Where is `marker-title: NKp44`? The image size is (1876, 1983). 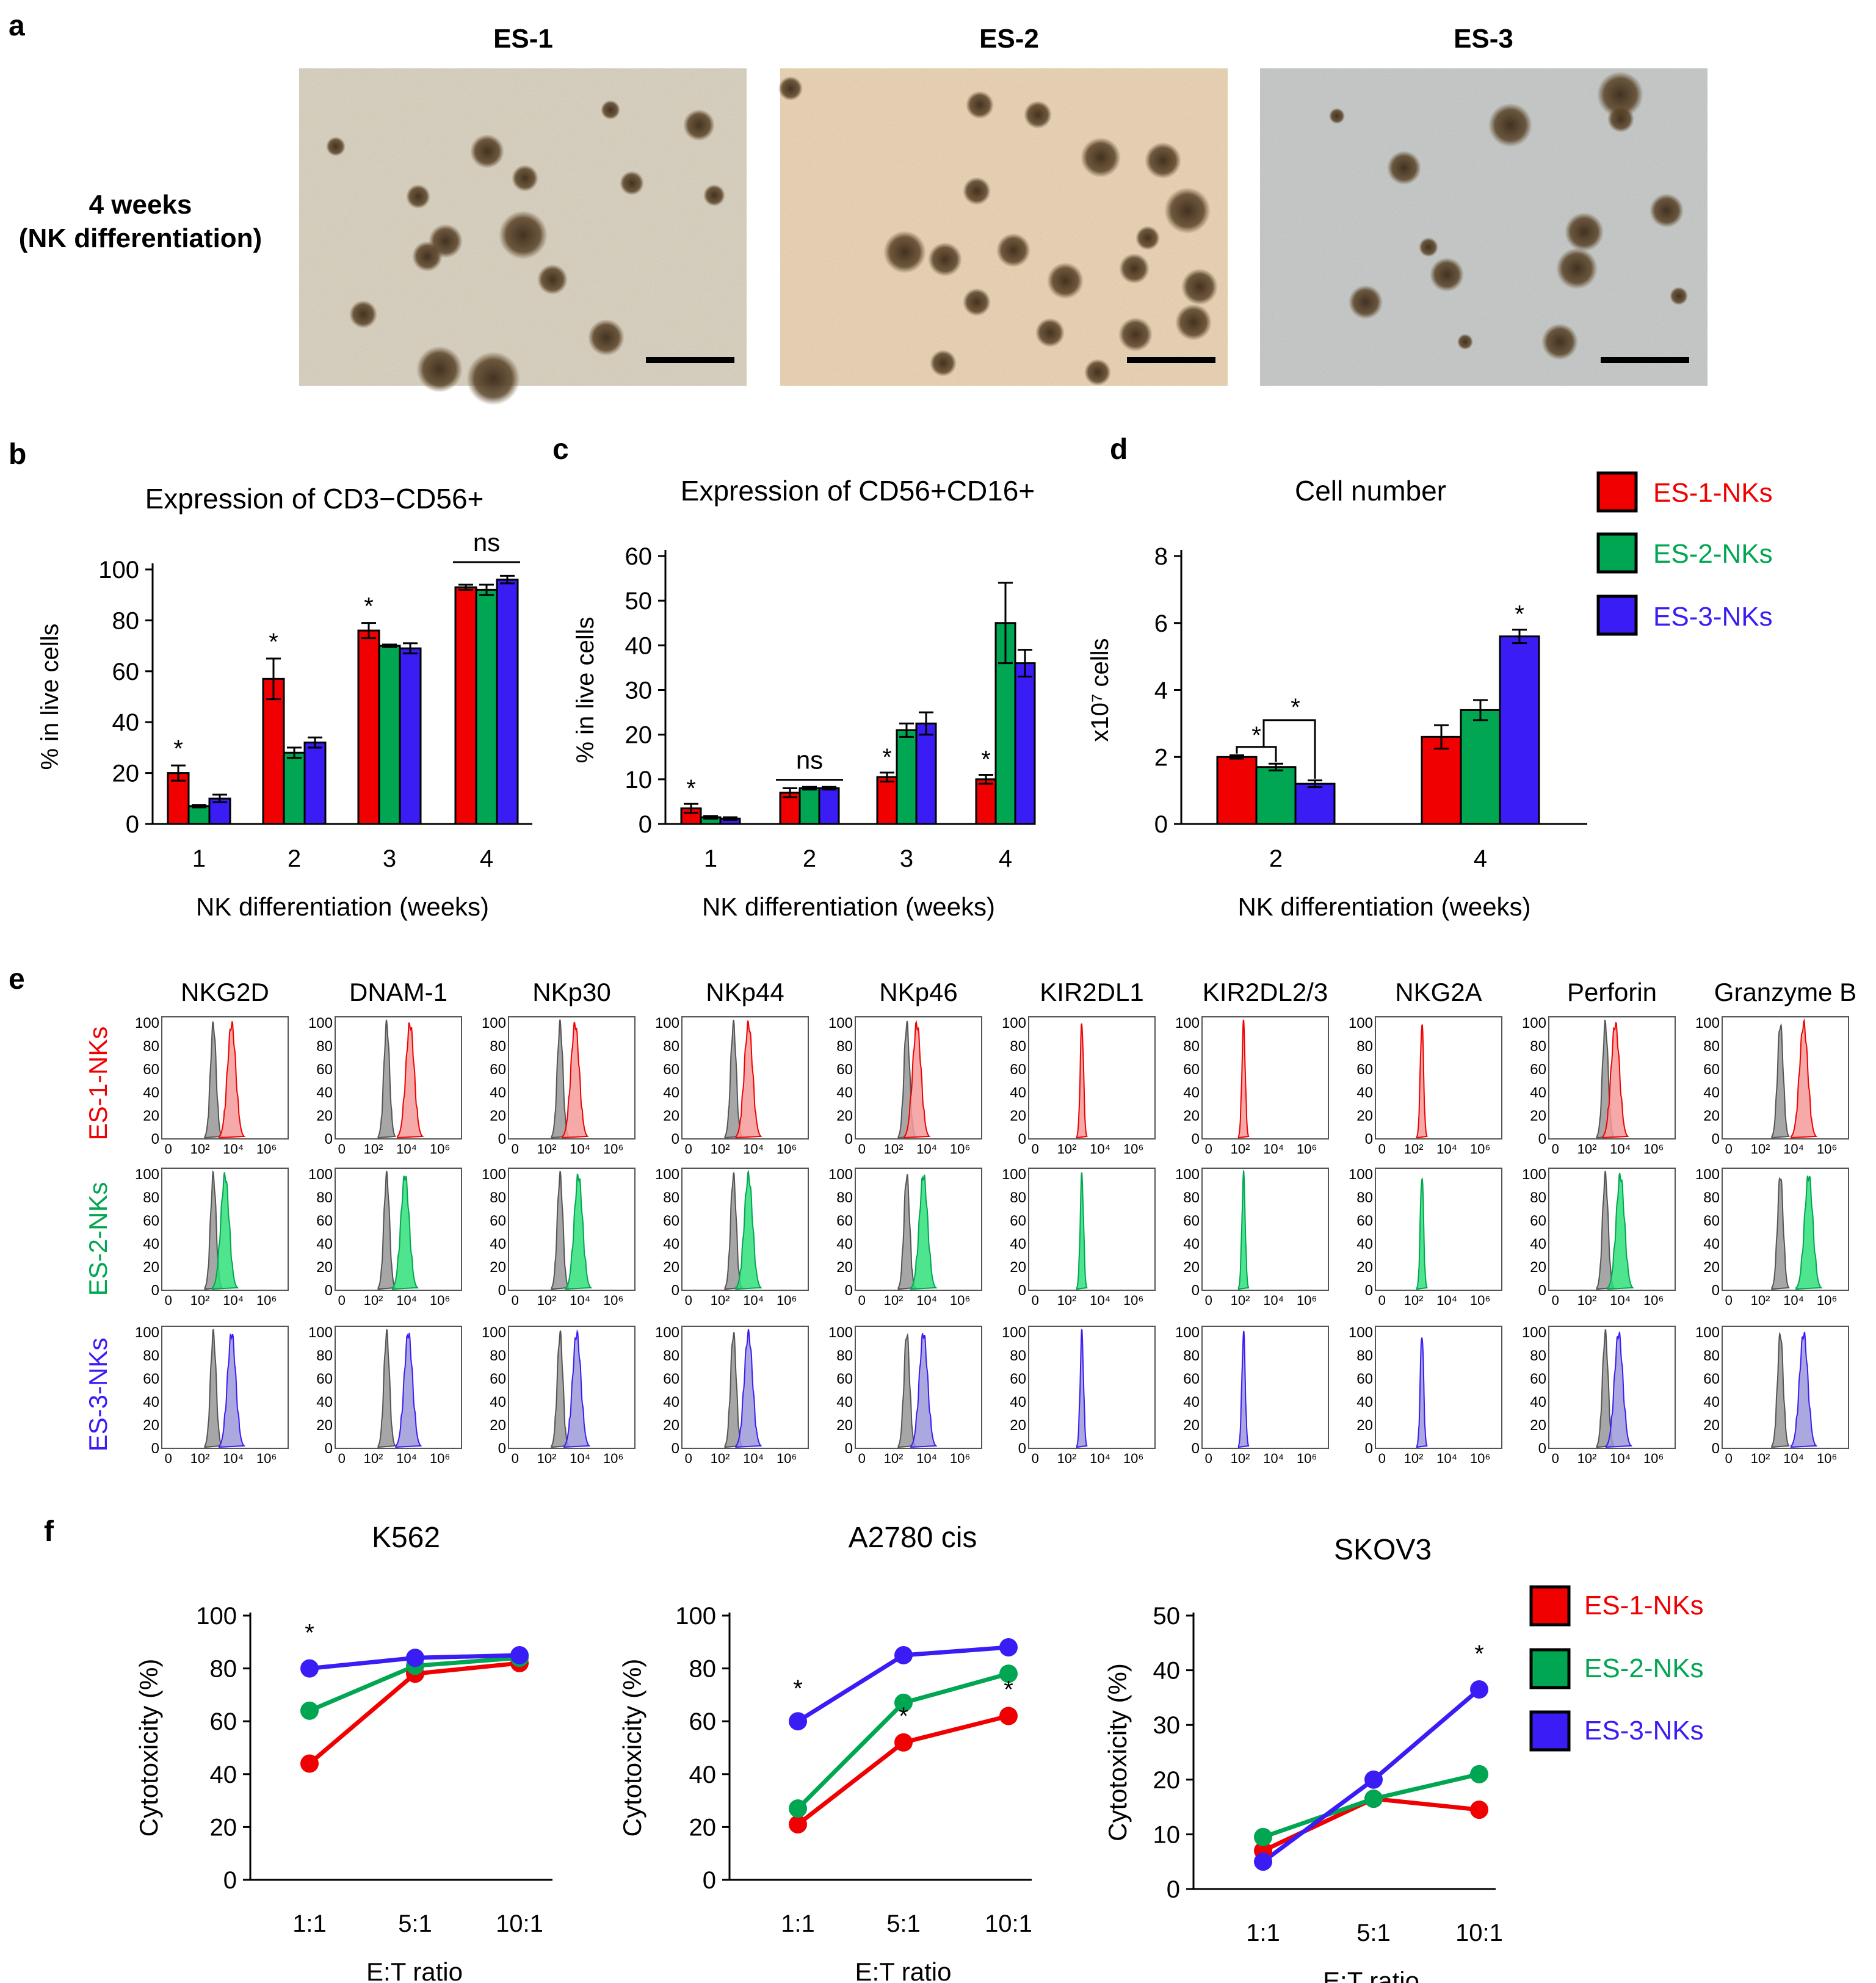
marker-title: NKp44 is located at coordinates (745, 992).